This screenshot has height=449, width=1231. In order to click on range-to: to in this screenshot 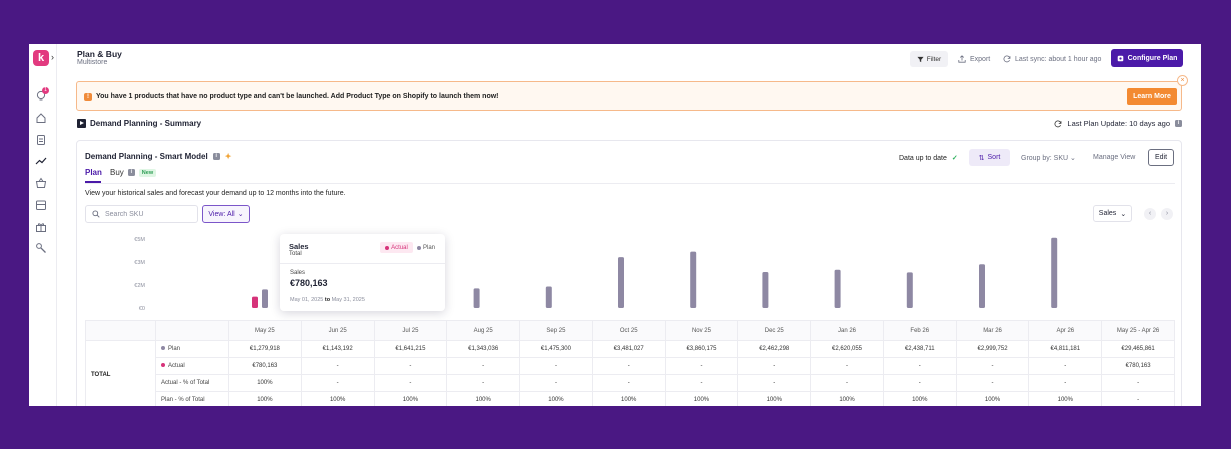, I will do `click(327, 300)`.